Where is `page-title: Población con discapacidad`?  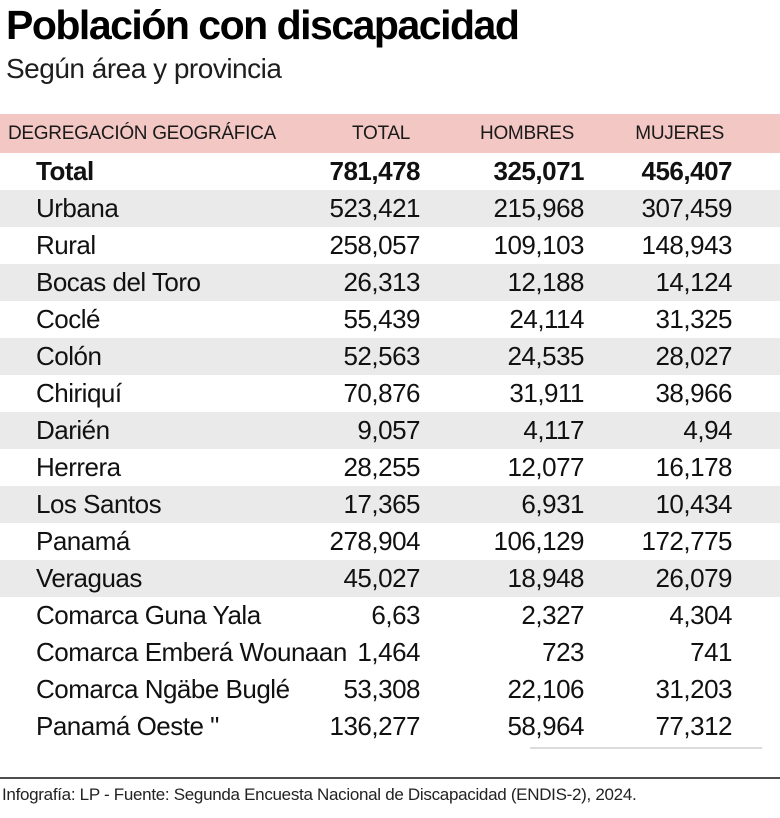
page-title: Población con discapacidad is located at coordinates (263, 25).